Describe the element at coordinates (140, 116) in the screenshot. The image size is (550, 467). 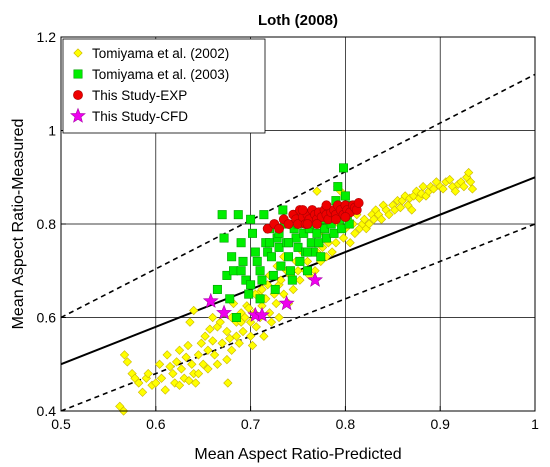
I see `legend-entry-label: This Study-CFD` at that location.